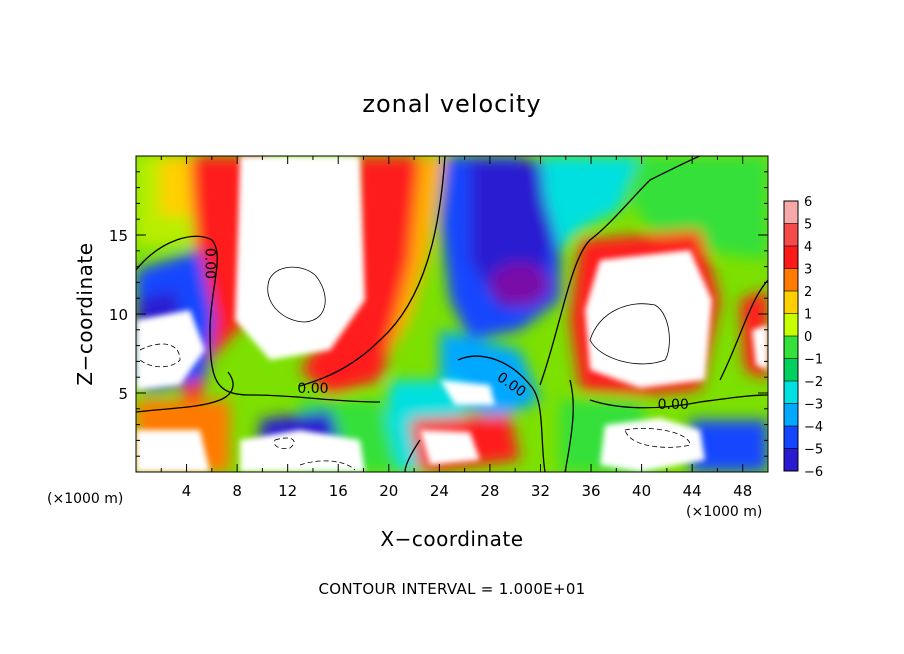 The height and width of the screenshot is (654, 904). Describe the element at coordinates (808, 292) in the screenshot. I see `colorbar-label: 2` at that location.